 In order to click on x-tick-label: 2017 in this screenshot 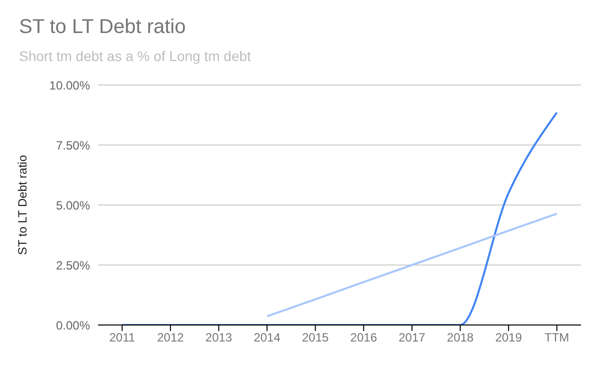, I will do `click(412, 337)`.